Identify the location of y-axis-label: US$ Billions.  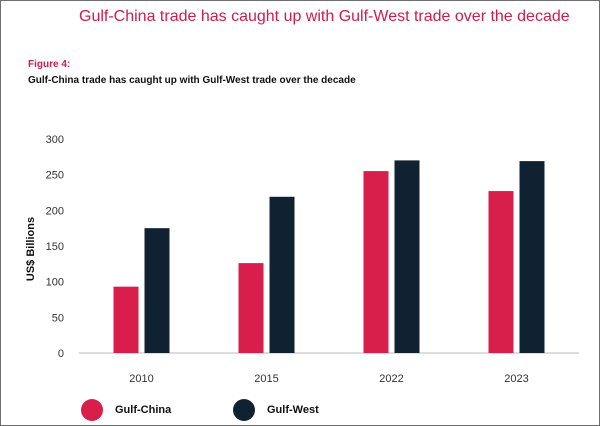
(31, 249).